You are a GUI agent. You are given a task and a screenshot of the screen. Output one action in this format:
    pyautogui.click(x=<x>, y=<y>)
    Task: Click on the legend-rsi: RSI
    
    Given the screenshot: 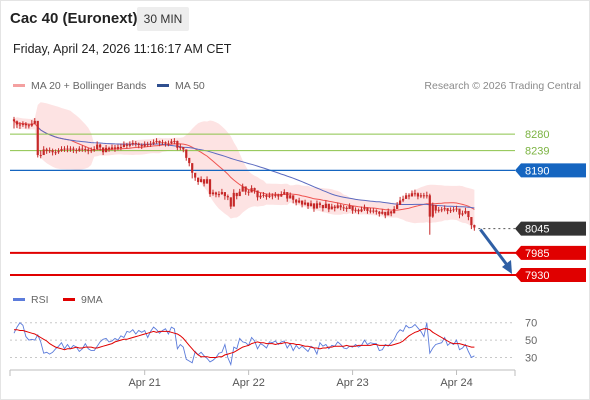 What is the action you would take?
    pyautogui.click(x=31, y=300)
    